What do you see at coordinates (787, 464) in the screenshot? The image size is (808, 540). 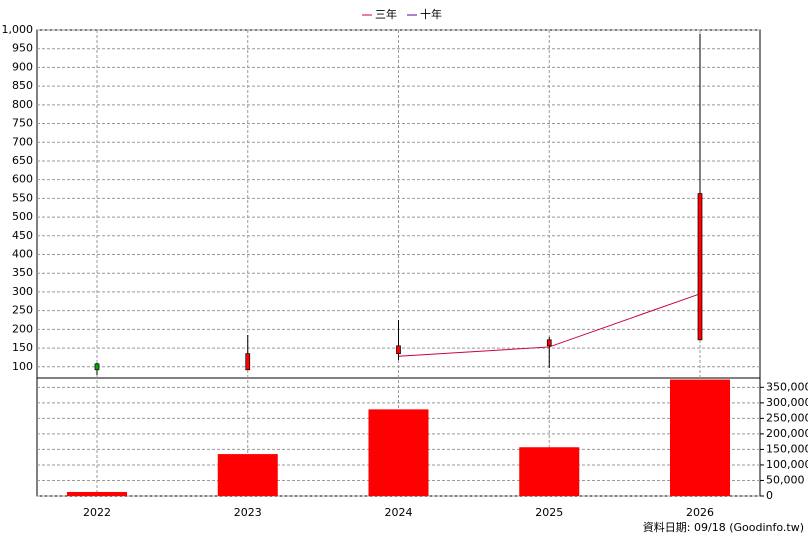 I see `y2-tick-label: 100,000` at bounding box center [787, 464].